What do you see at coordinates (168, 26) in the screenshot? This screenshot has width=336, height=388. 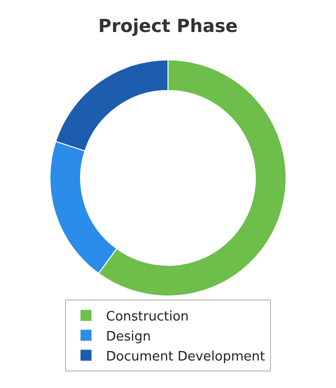 I see `chart-title: Project Phase` at bounding box center [168, 26].